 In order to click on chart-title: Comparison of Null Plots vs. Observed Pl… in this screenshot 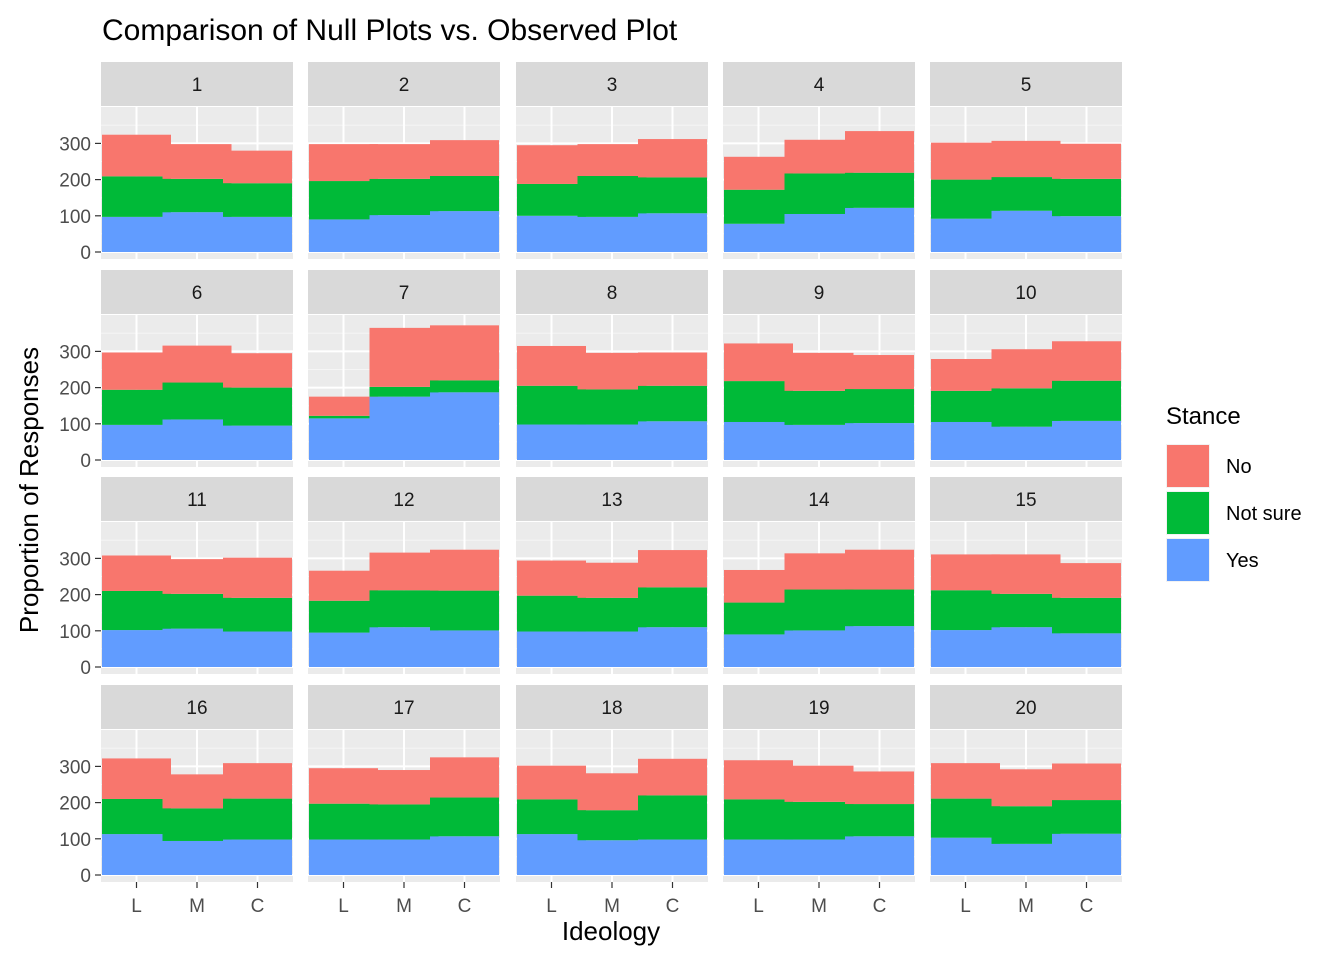, I will do `click(390, 30)`.